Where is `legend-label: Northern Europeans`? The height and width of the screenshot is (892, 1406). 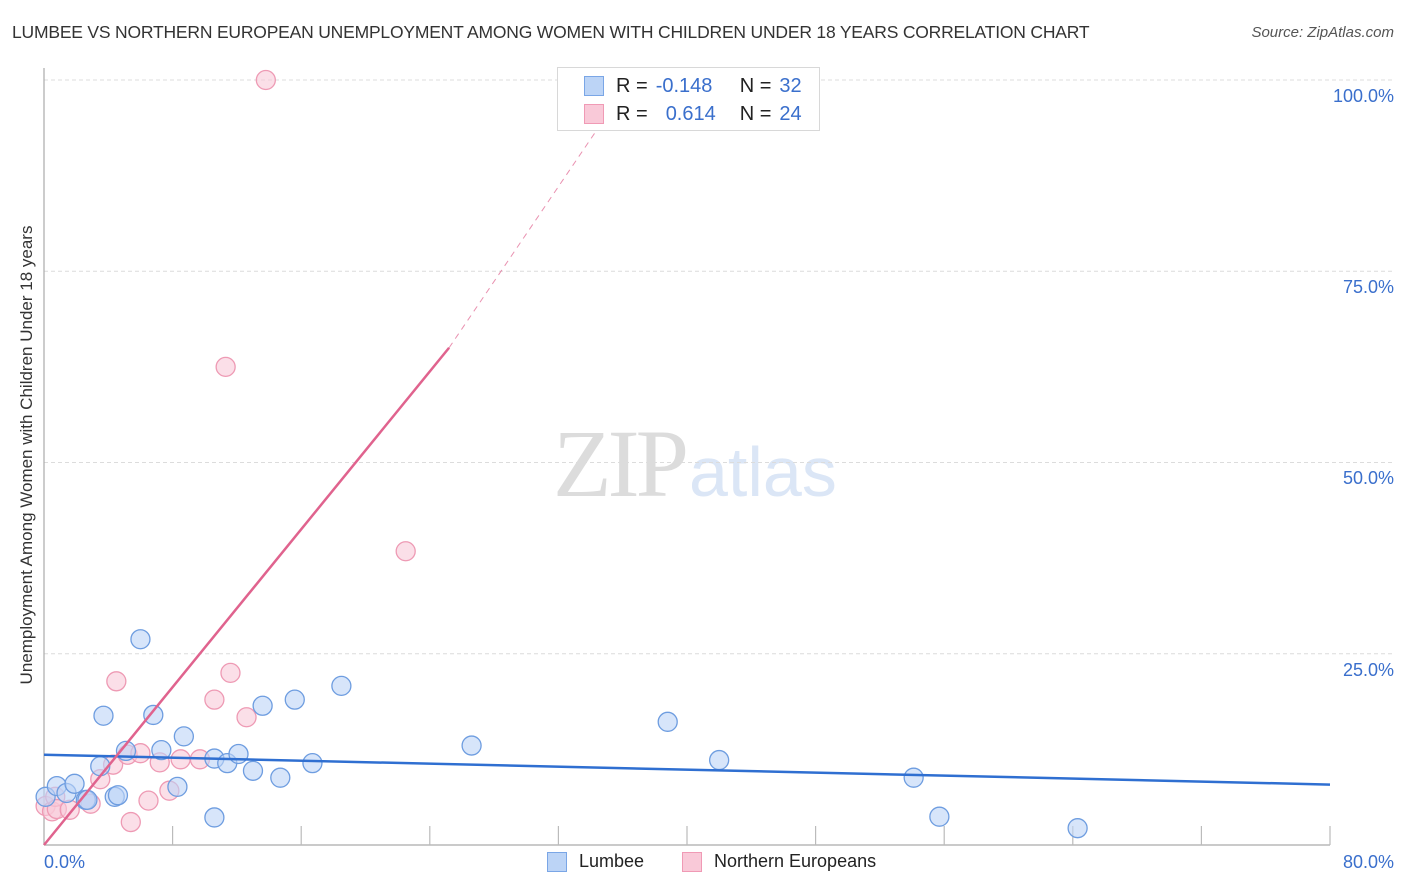
legend-label: Northern Europeans is located at coordinates (795, 861).